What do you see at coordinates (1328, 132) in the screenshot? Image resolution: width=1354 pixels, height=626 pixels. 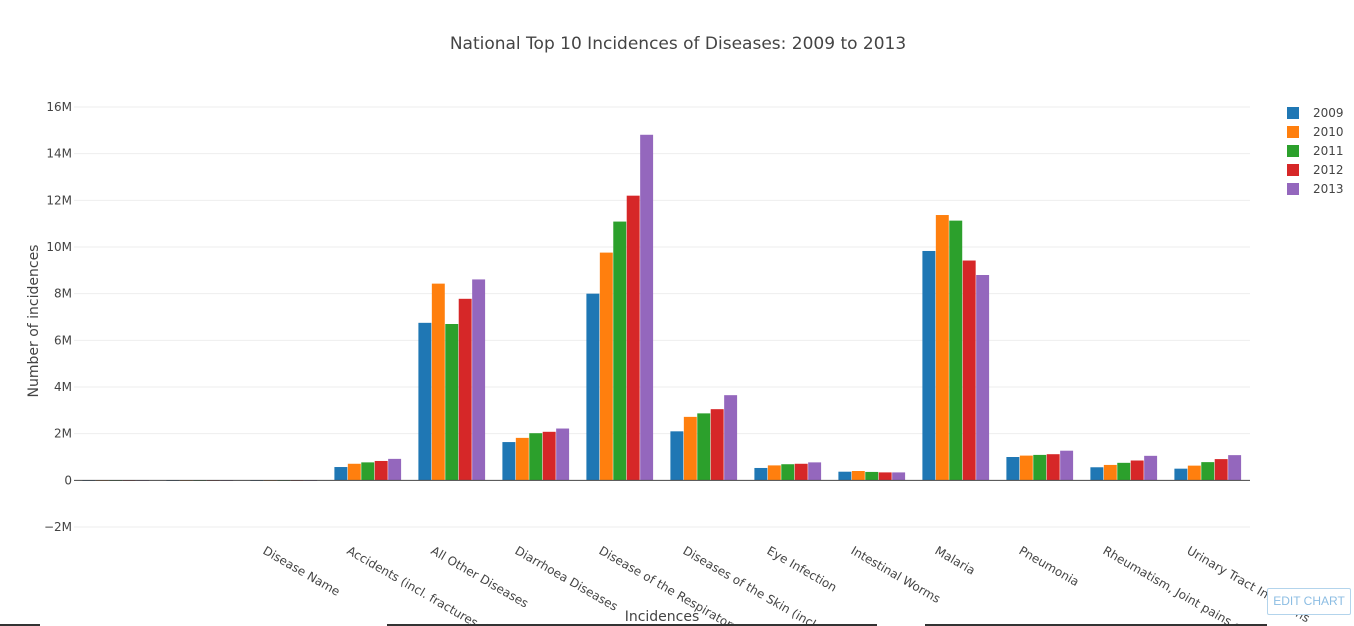 I see `legend-label: 2010` at bounding box center [1328, 132].